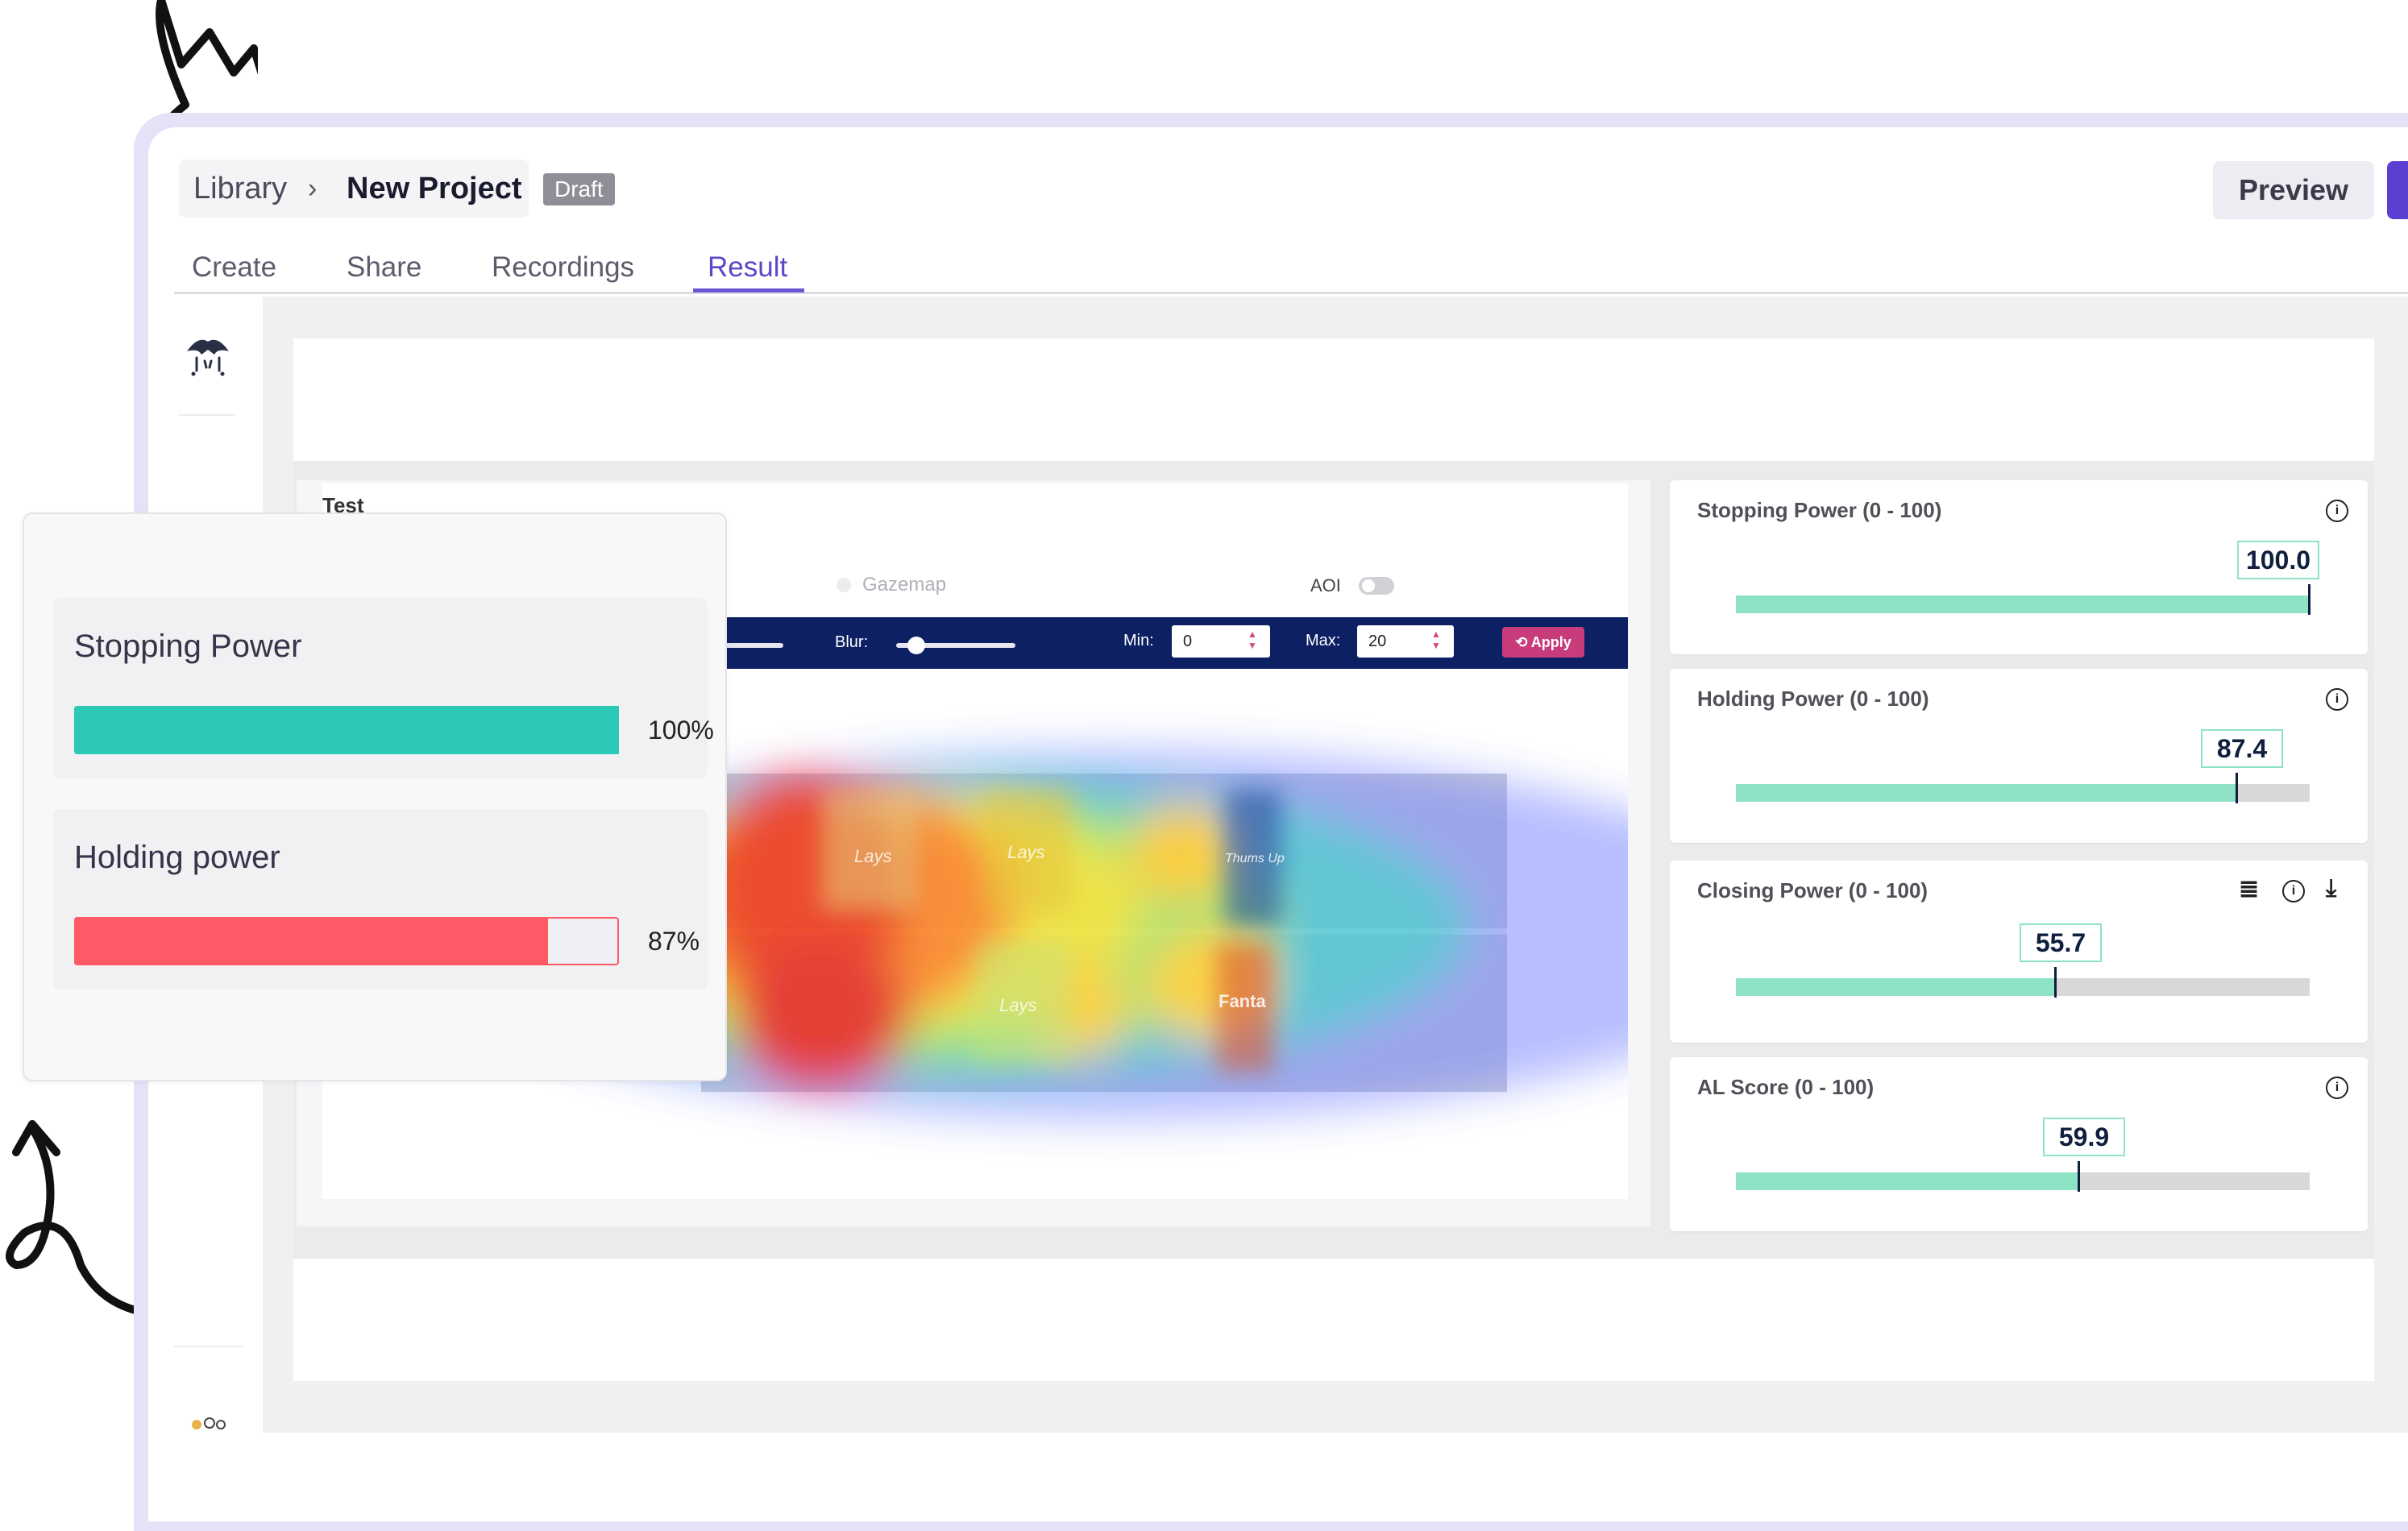 The image size is (2408, 1531). What do you see at coordinates (1551, 642) in the screenshot?
I see `apply-label: Apply` at bounding box center [1551, 642].